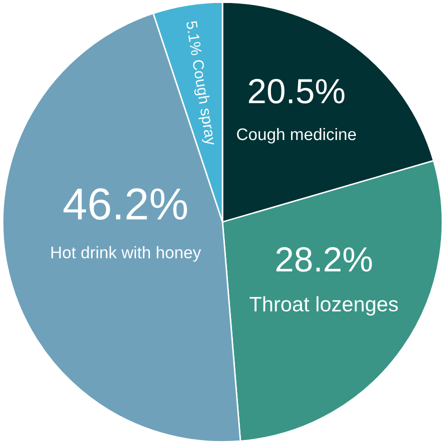 Image resolution: width=445 pixels, height=444 pixels. I want to click on data-label: 46.2%, so click(126, 204).